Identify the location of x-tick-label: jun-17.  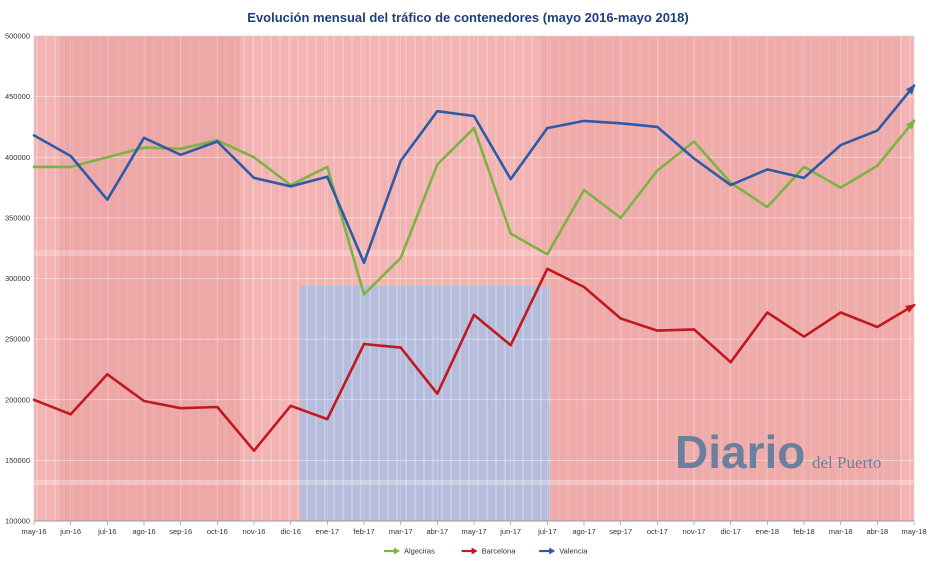
(510, 531).